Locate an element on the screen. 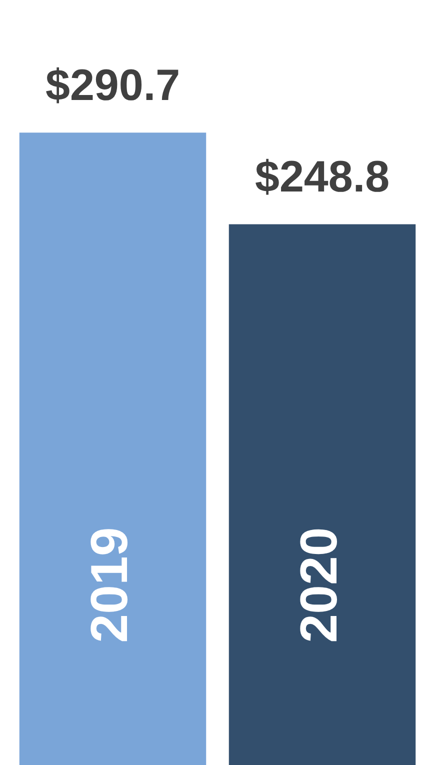 The width and height of the screenshot is (437, 765). x-tick-label: 2019 is located at coordinates (110, 585).